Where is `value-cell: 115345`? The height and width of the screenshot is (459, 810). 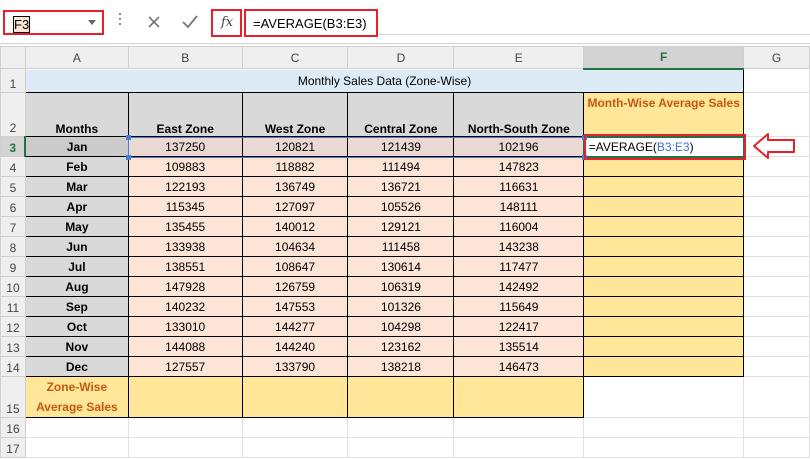 value-cell: 115345 is located at coordinates (185, 206).